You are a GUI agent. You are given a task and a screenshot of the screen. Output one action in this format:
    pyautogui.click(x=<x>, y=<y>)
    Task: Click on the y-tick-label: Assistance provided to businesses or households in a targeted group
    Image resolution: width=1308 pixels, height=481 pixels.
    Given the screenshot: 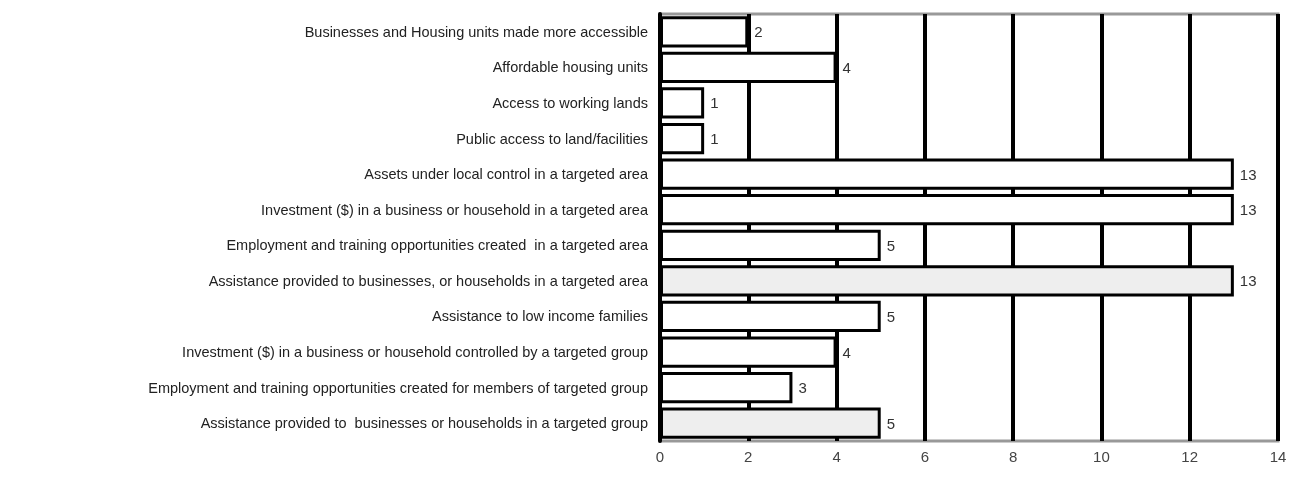 What is the action you would take?
    pyautogui.click(x=424, y=423)
    